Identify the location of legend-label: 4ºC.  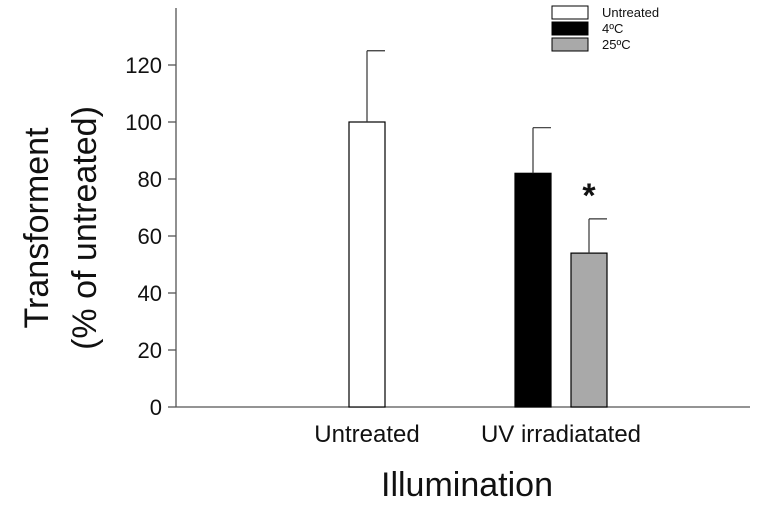
(612, 28).